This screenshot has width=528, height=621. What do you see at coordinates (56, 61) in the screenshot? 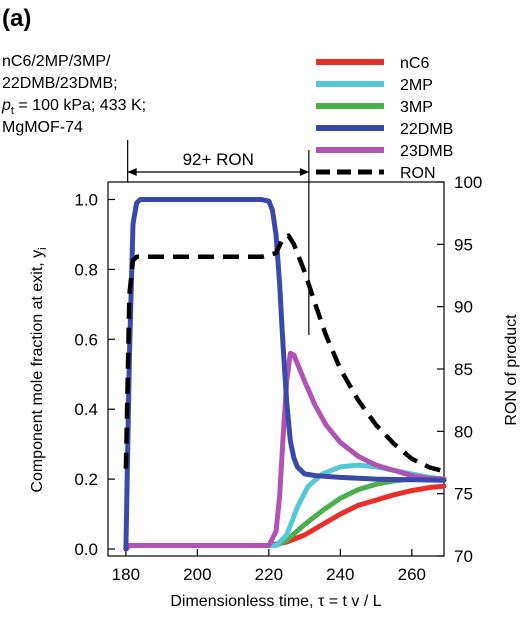
I see `conditions-line-1: nC6/2MP/3MP/` at bounding box center [56, 61].